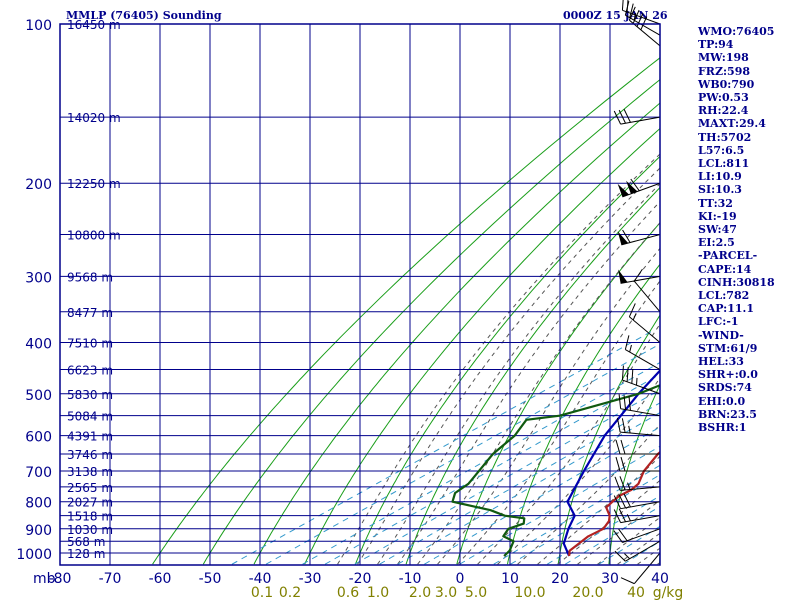 The height and width of the screenshot is (600, 800). What do you see at coordinates (94, 184) in the screenshot?
I see `height-label: 12250 m` at bounding box center [94, 184].